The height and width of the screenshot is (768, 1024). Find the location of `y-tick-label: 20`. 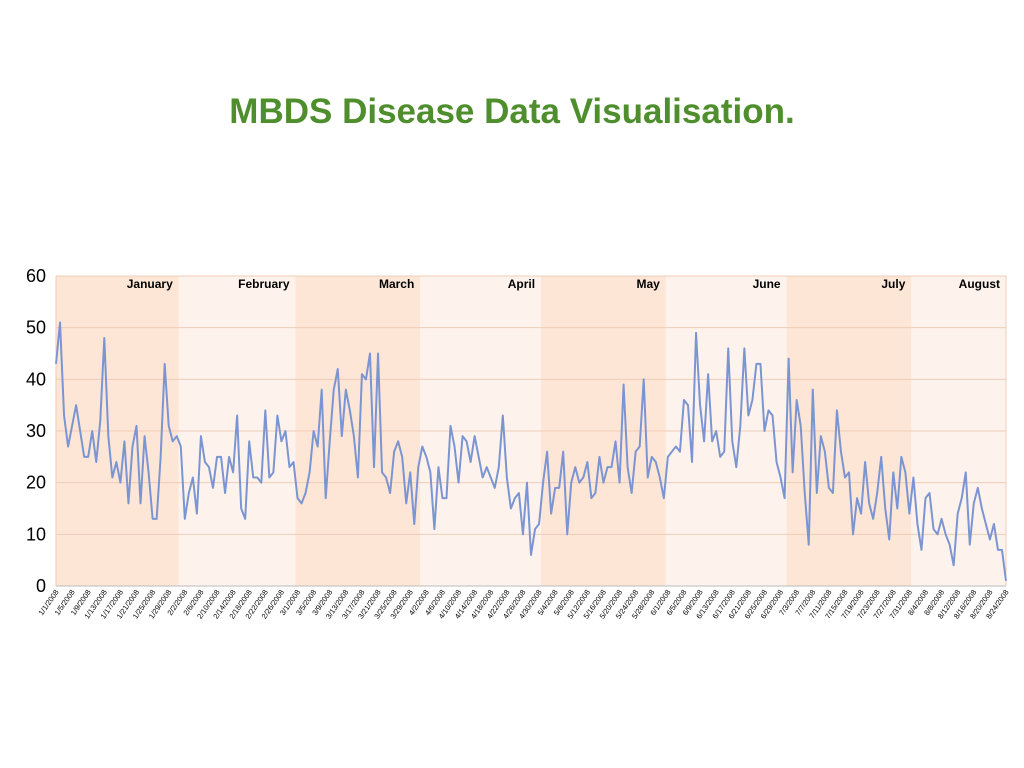

y-tick-label: 20 is located at coordinates (36, 483).